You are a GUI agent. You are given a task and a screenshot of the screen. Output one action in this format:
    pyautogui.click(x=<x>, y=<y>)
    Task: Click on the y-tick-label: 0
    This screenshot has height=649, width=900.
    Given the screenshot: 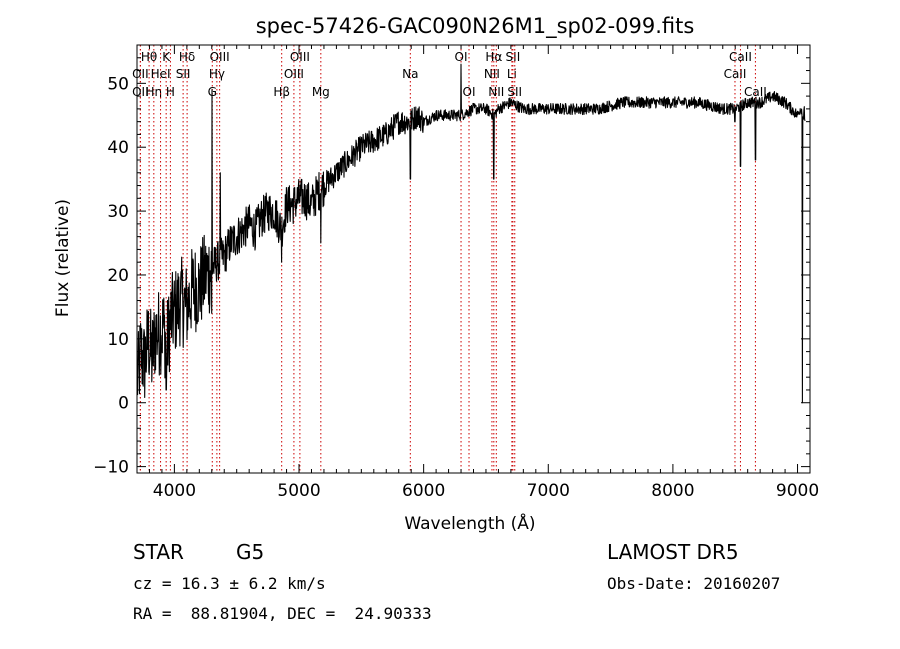 What is the action you would take?
    pyautogui.click(x=123, y=404)
    